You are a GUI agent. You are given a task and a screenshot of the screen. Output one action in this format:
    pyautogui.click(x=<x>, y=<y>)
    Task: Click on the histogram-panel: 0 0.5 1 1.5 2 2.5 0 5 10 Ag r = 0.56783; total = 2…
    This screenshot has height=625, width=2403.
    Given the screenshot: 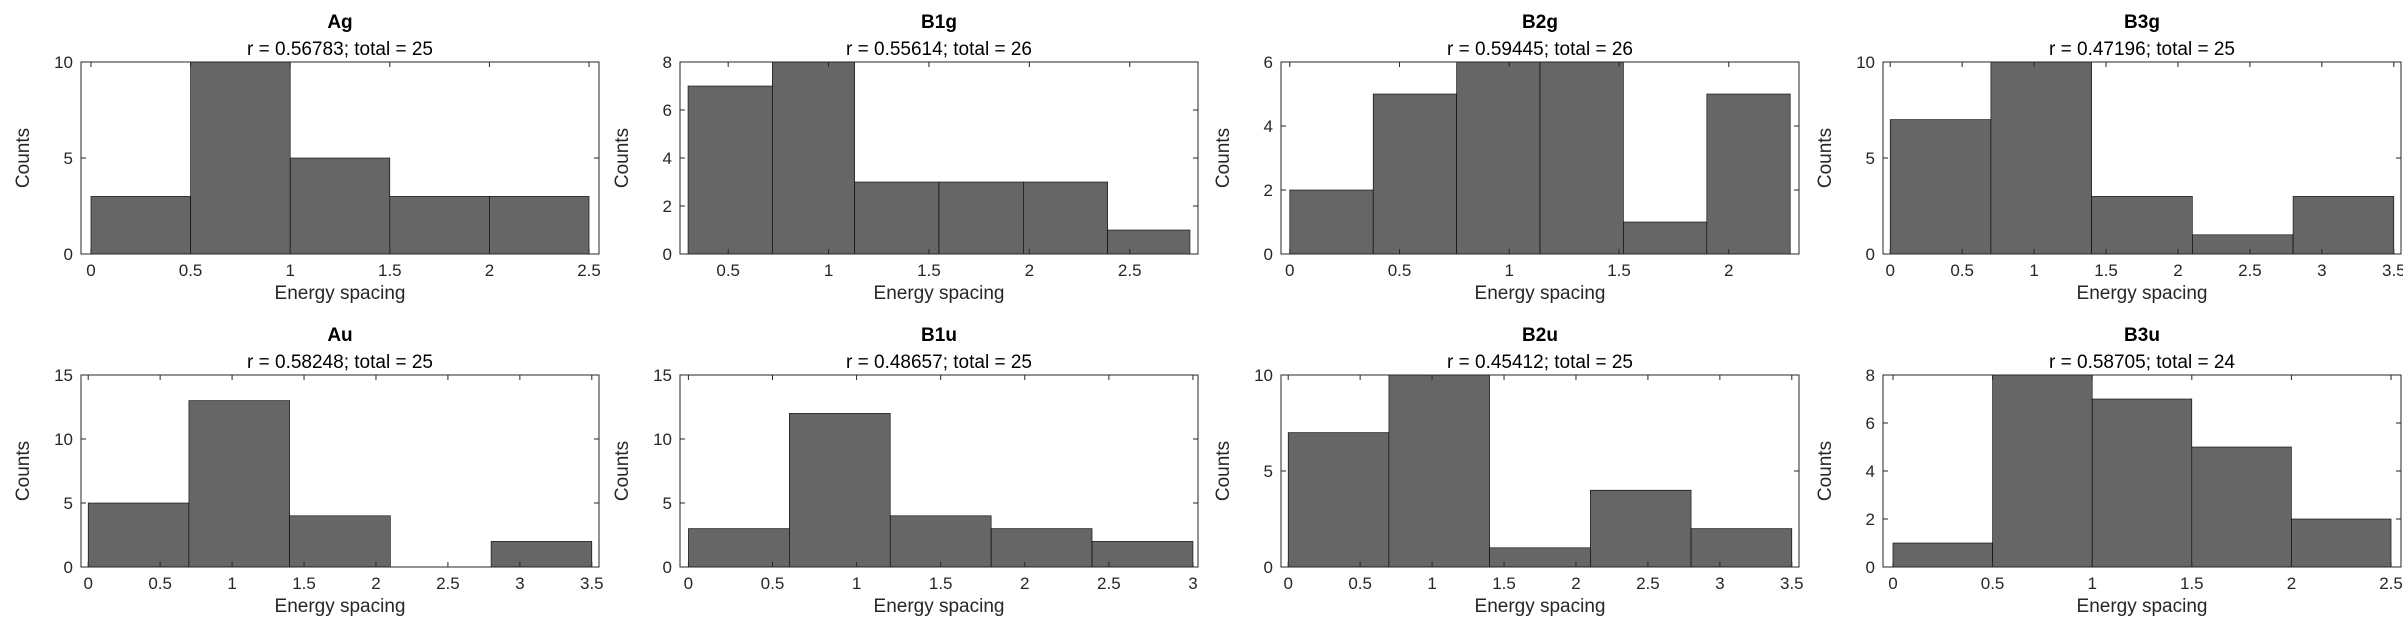 What is the action you would take?
    pyautogui.click(x=307, y=158)
    